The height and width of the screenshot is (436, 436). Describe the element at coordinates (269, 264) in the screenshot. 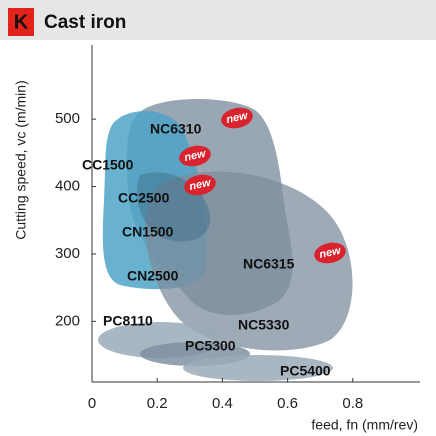

I see `region-label: NC6315` at that location.